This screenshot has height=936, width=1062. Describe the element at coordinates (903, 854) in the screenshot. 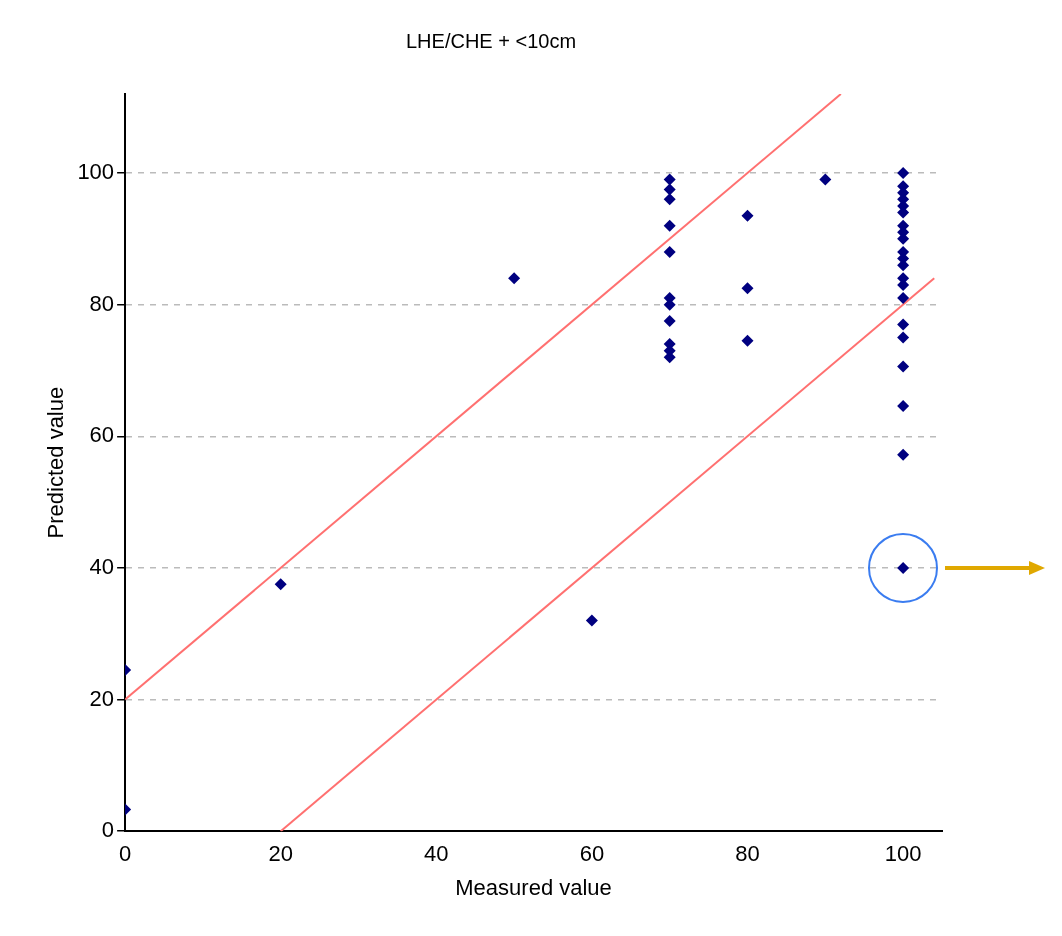

I see `x-tick-label: 100` at that location.